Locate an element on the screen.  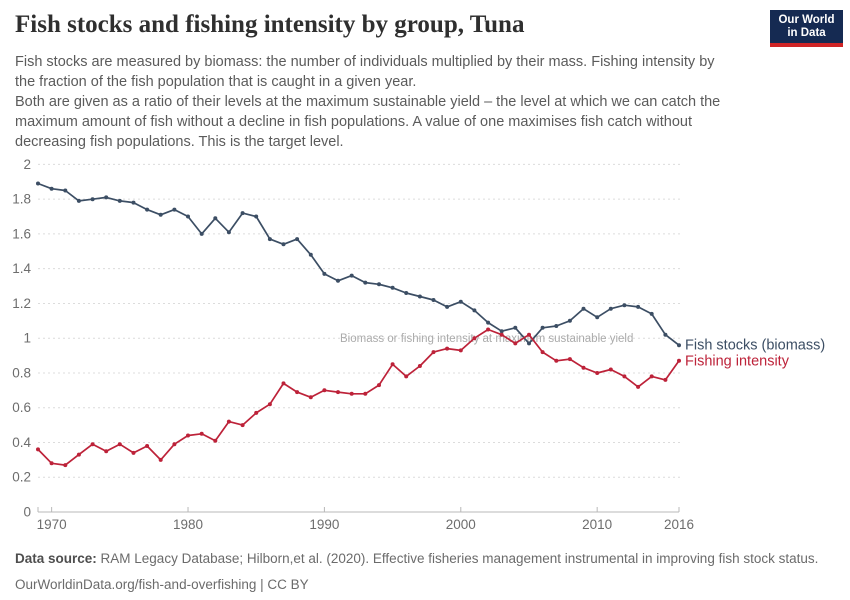
owid-logo: Our World in Data is located at coordinates (806, 28).